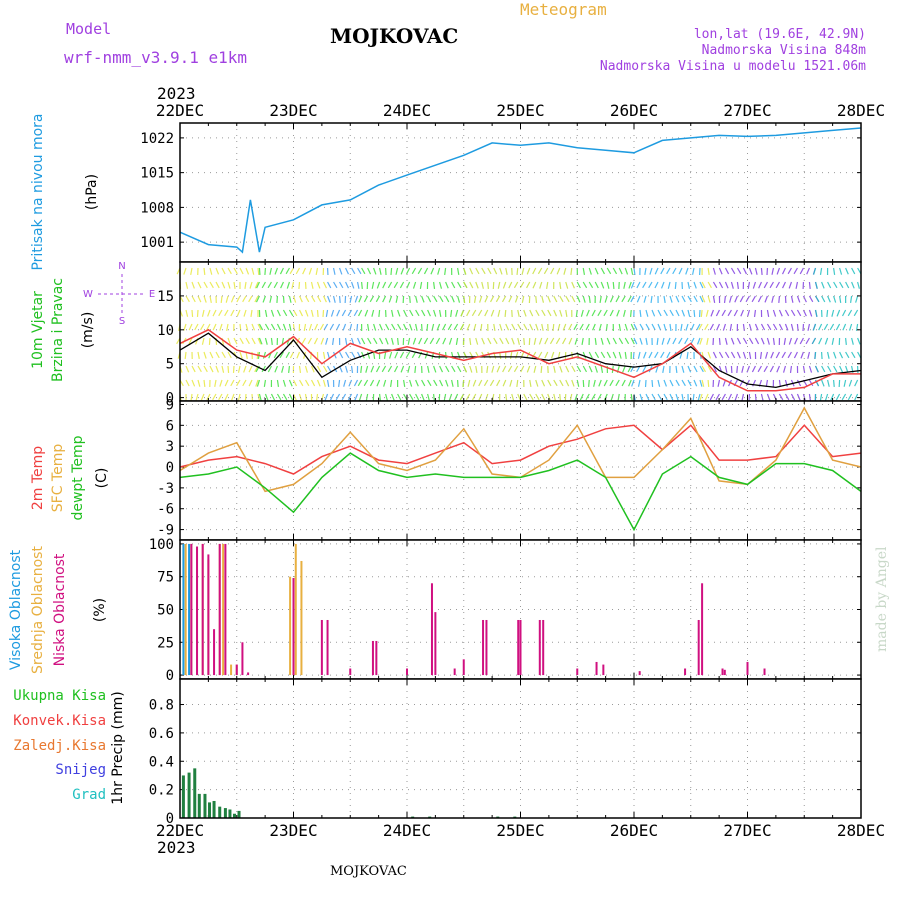  What do you see at coordinates (165, 297) in the screenshot?
I see `y-tick-label: 15` at bounding box center [165, 297].